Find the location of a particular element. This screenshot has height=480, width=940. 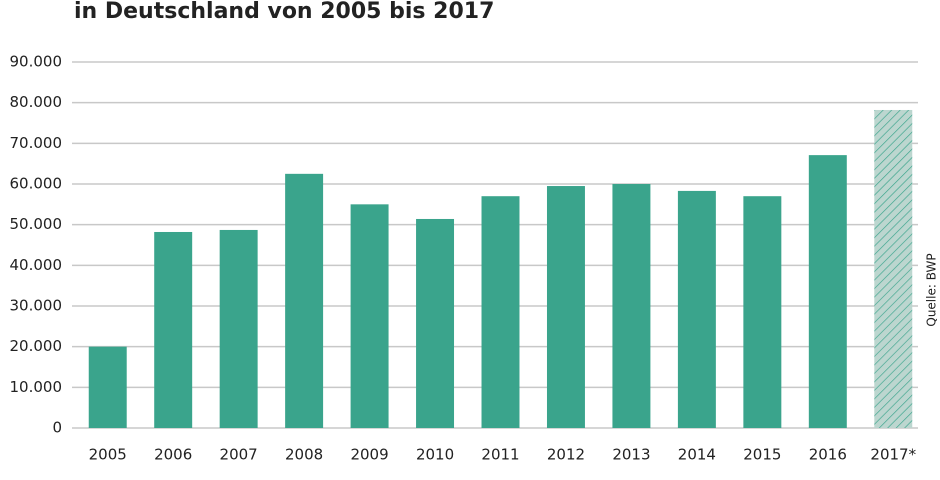

y-tick-label: 30.000 is located at coordinates (36, 306).